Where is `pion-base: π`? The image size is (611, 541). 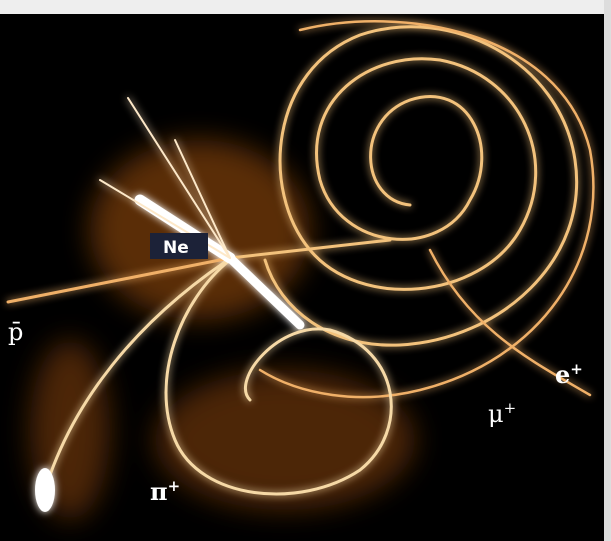 pion-base: π is located at coordinates (159, 491).